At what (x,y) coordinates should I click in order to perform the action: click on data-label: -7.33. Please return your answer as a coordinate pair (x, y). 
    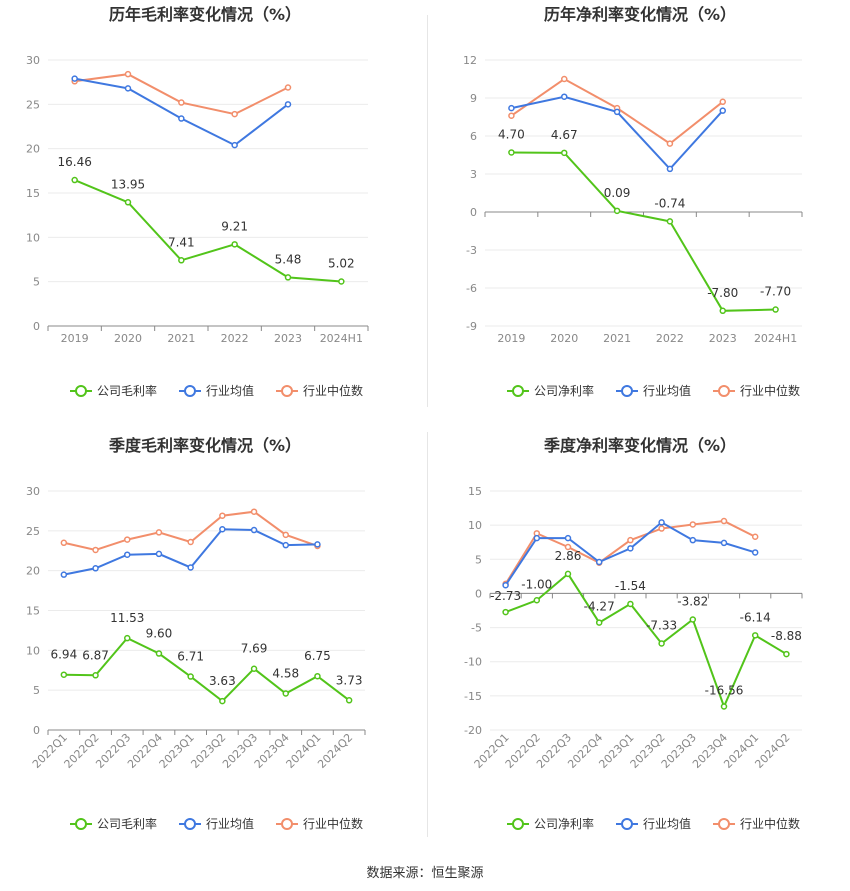
    Looking at the image, I should click on (661, 625).